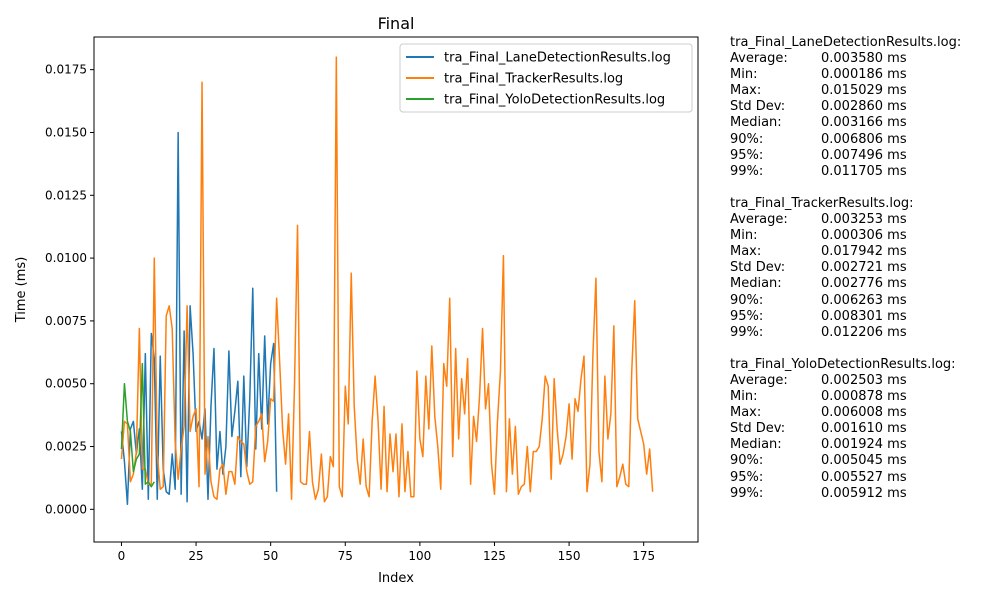 Image resolution: width=1000 pixels, height=600 pixels. Describe the element at coordinates (396, 23) in the screenshot. I see `chart-title: Final` at that location.